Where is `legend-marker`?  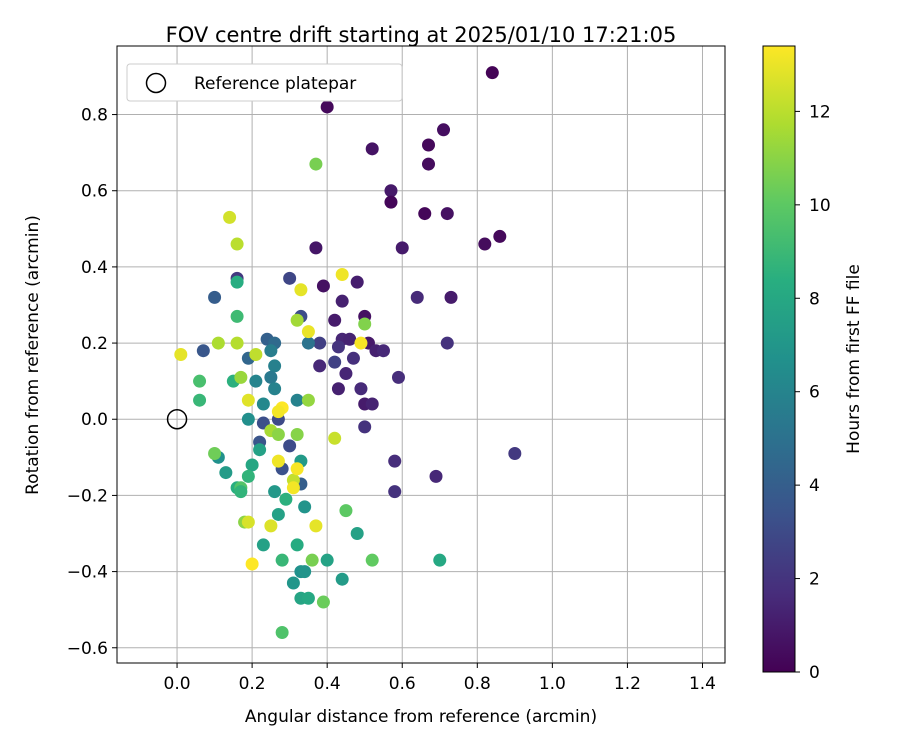
legend-marker is located at coordinates (156, 83).